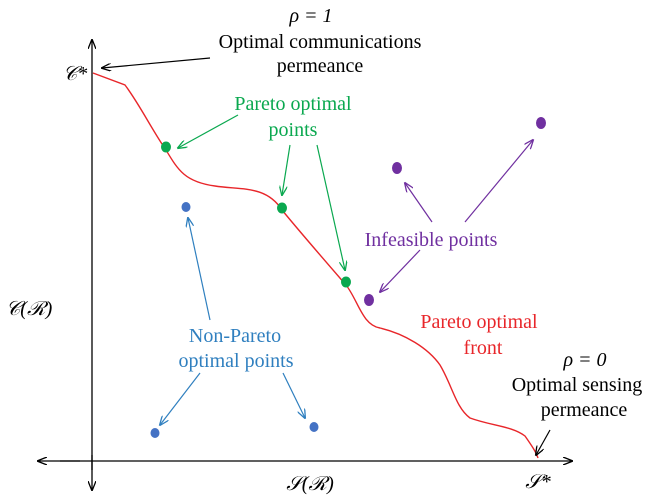  Describe the element at coordinates (310, 484) in the screenshot. I see `s-axis-label: 𝒮(ℛ)` at that location.